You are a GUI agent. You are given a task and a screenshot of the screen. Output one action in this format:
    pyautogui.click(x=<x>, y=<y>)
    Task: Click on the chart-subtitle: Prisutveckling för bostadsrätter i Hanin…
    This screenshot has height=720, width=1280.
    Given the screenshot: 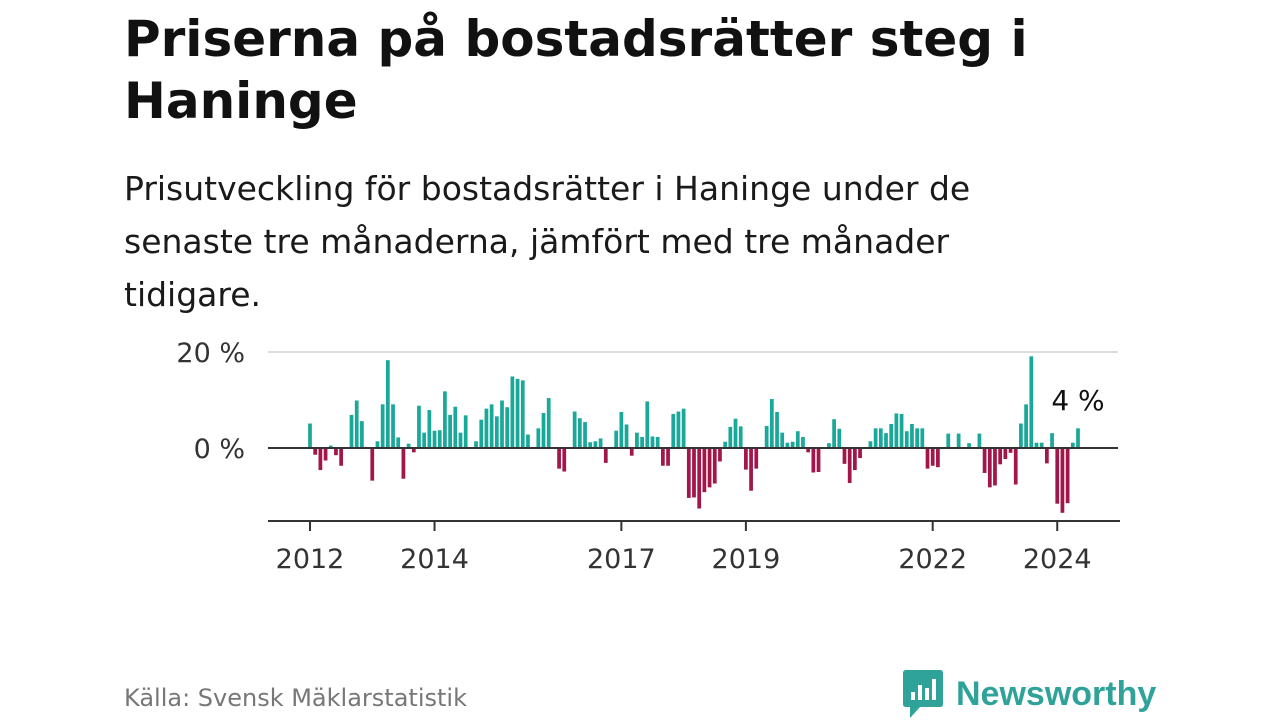 What is the action you would take?
    pyautogui.click(x=547, y=241)
    